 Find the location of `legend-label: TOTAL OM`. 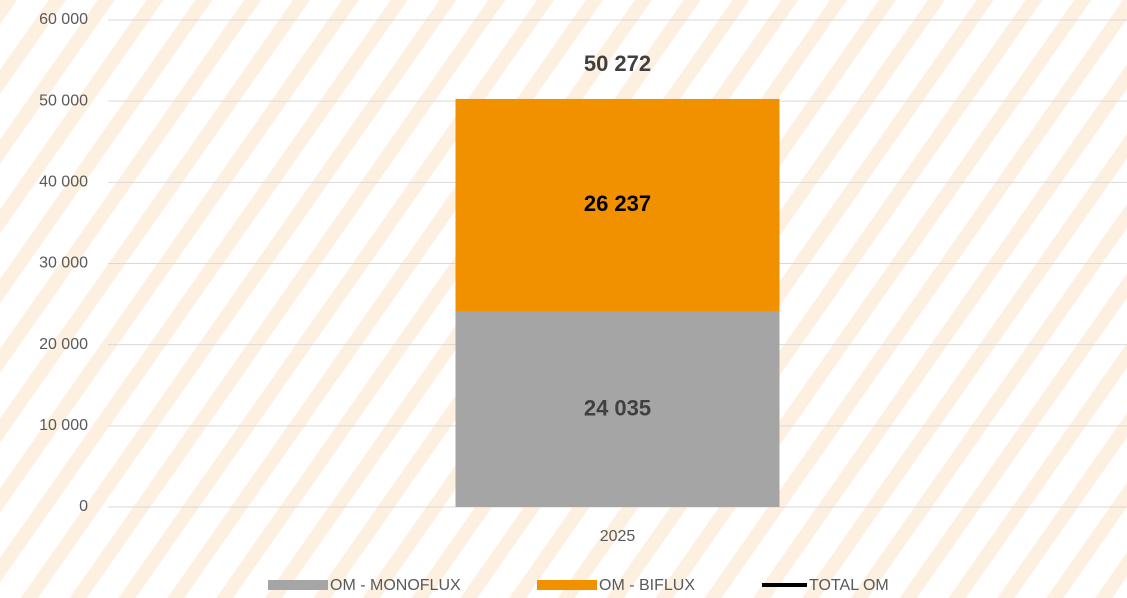

legend-label: TOTAL OM is located at coordinates (849, 585).